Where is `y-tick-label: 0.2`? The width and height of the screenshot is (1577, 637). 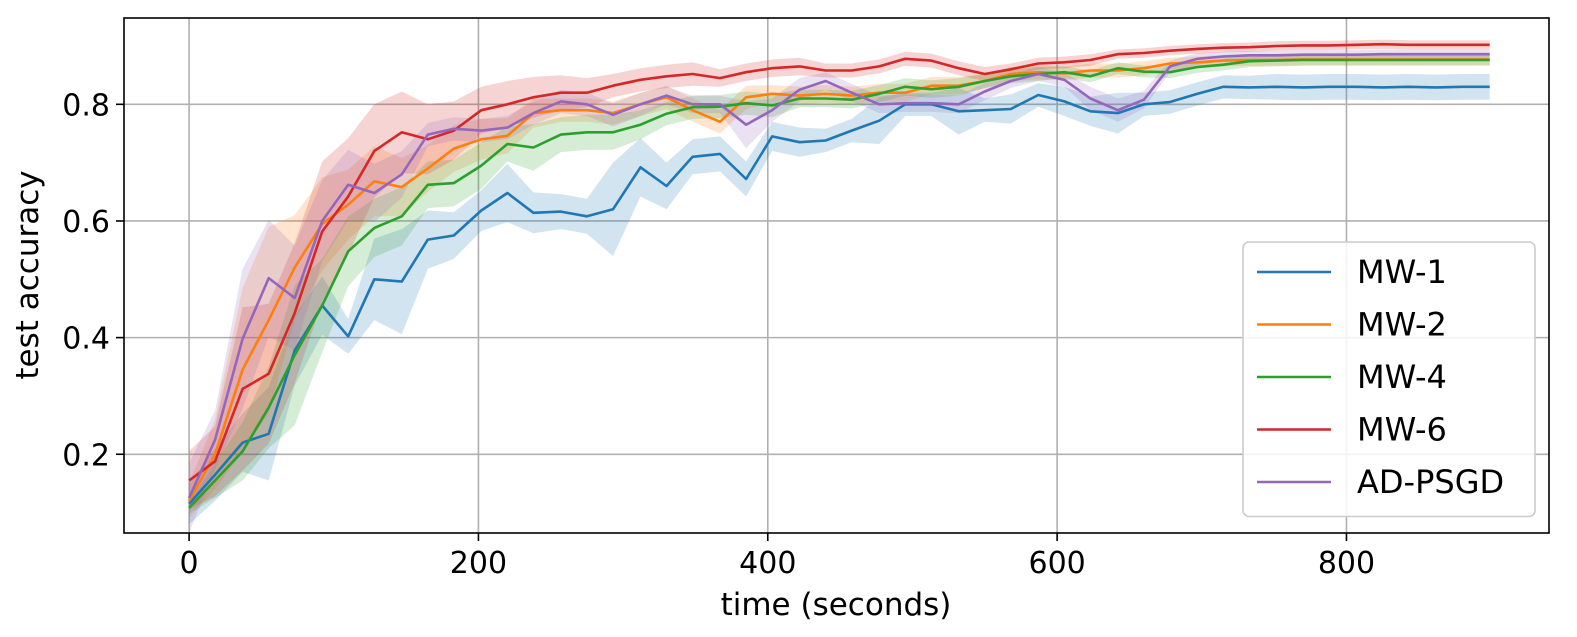
y-tick-label: 0.2 is located at coordinates (86, 455).